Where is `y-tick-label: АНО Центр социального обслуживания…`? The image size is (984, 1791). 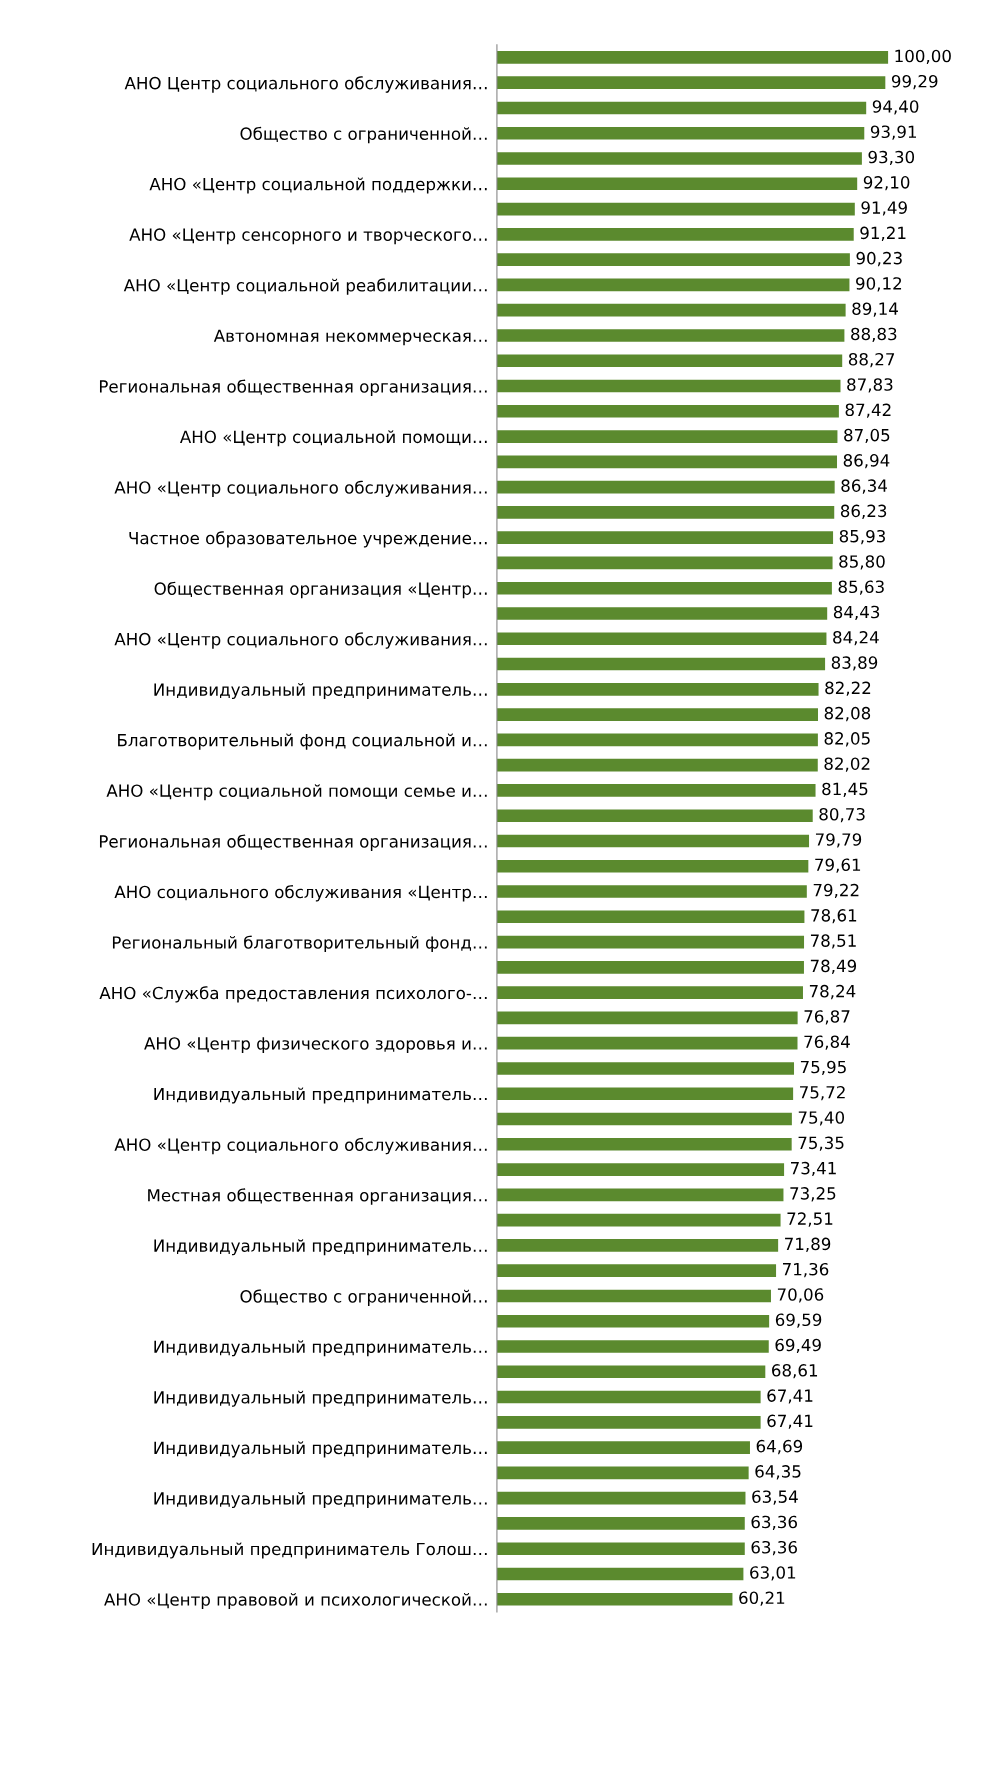 y-tick-label: АНО Центр социального обслуживания… is located at coordinates (305, 84).